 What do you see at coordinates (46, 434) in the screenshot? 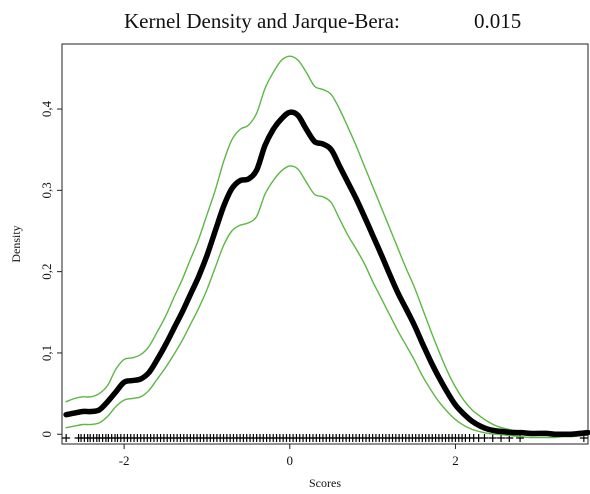
I see `y-tick-label: 0` at bounding box center [46, 434].